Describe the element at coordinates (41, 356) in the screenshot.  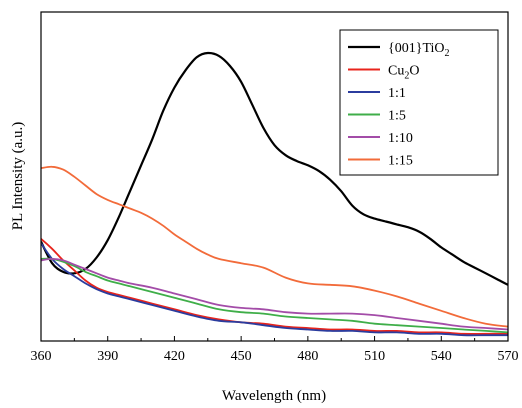
I see `x-tick-label: 360` at that location.